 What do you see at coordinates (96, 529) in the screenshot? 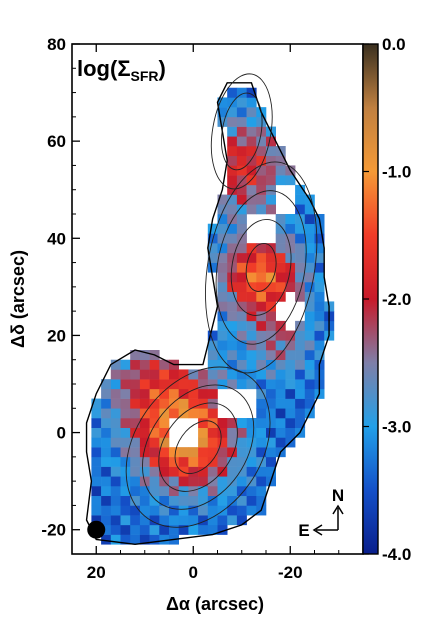
I see `beam-marker` at bounding box center [96, 529].